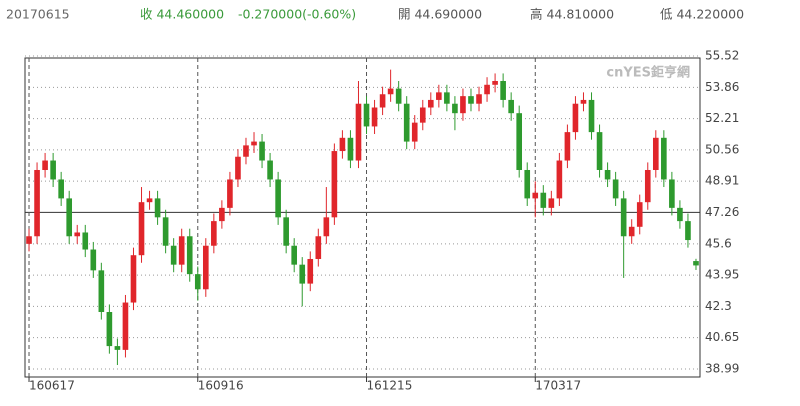 This screenshot has width=800, height=406. What do you see at coordinates (722, 337) in the screenshot?
I see `y-tick-label: 40.65` at bounding box center [722, 337].